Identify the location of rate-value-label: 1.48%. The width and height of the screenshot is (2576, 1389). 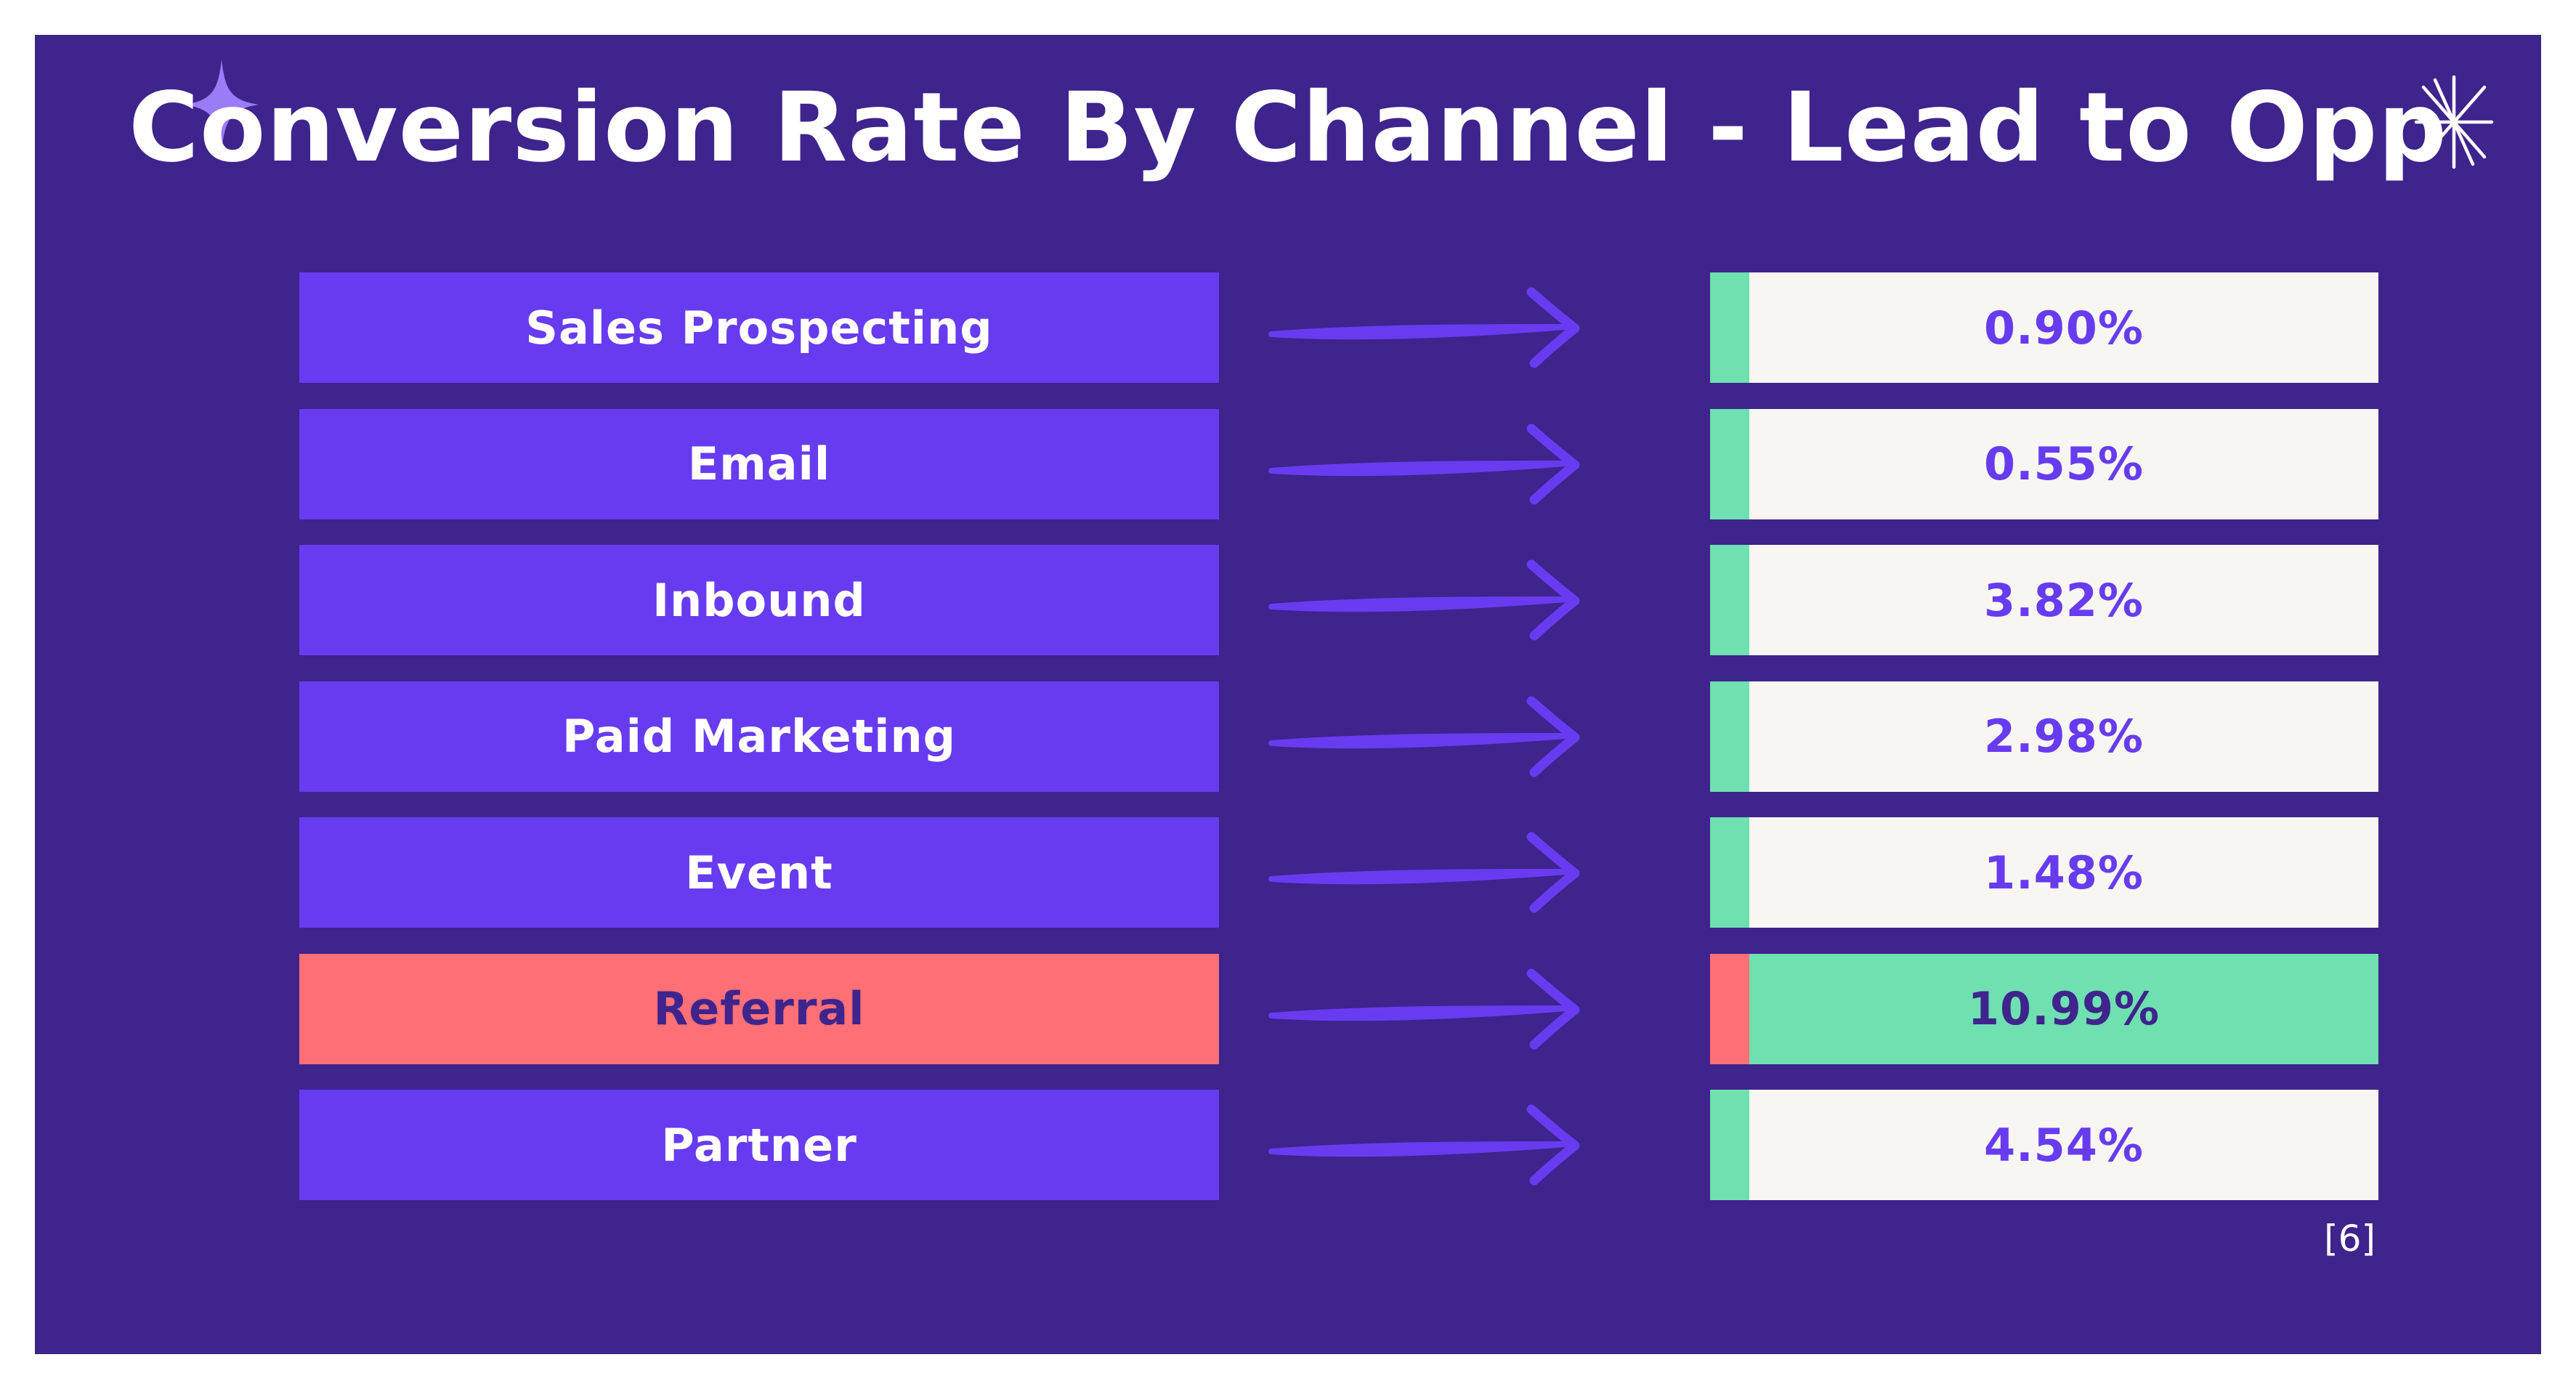
(2063, 872).